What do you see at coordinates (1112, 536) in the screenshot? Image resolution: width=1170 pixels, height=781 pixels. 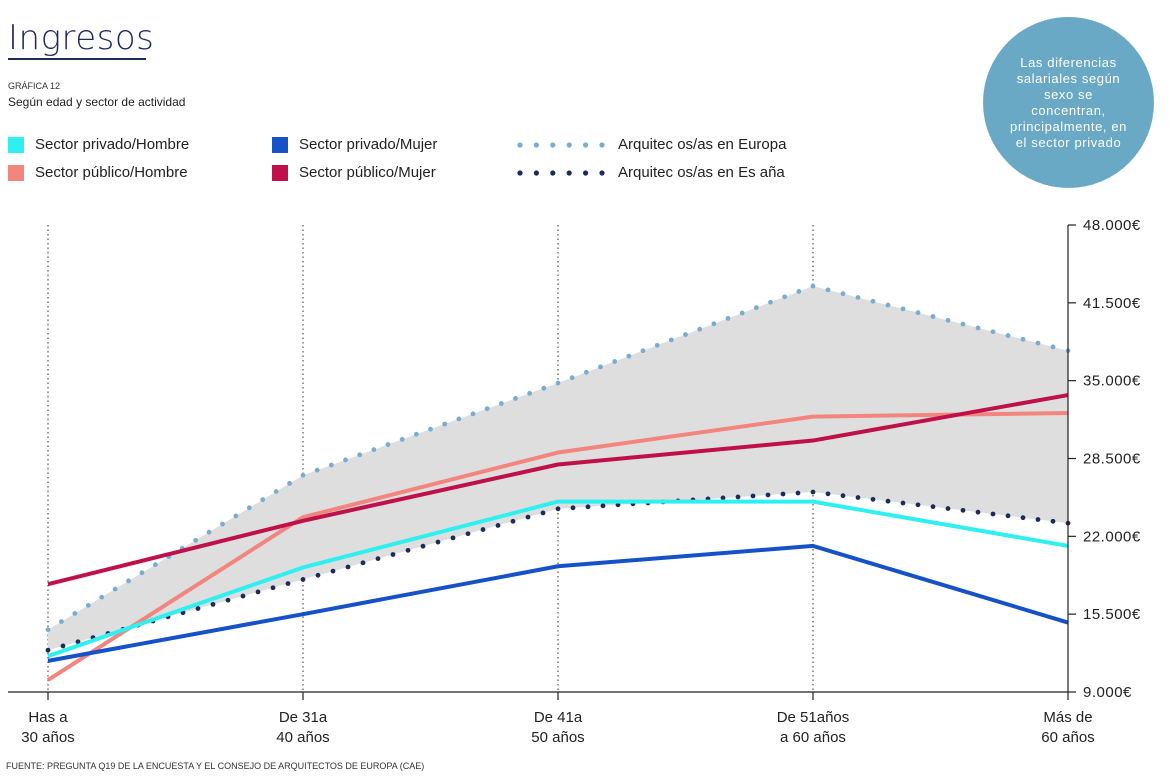 I see `y-tick-label: 22.000€` at bounding box center [1112, 536].